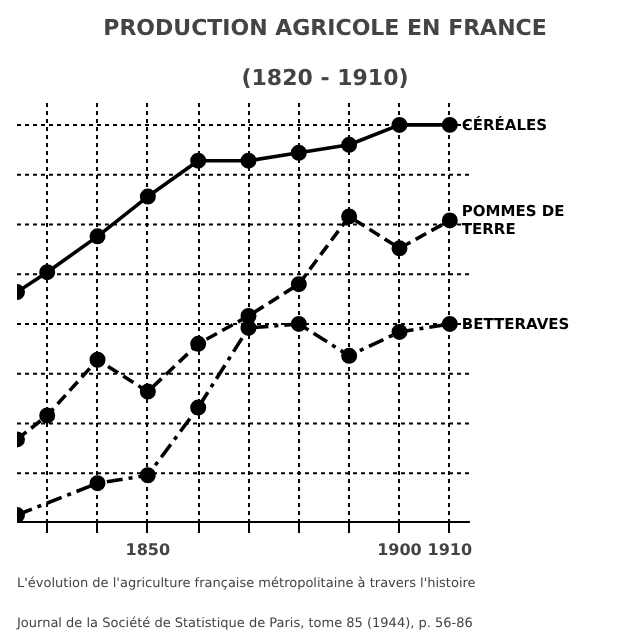 Image resolution: width=640 pixels, height=640 pixels. What do you see at coordinates (325, 78) in the screenshot?
I see `chart-subtitle: (1820 - 1910)` at bounding box center [325, 78].